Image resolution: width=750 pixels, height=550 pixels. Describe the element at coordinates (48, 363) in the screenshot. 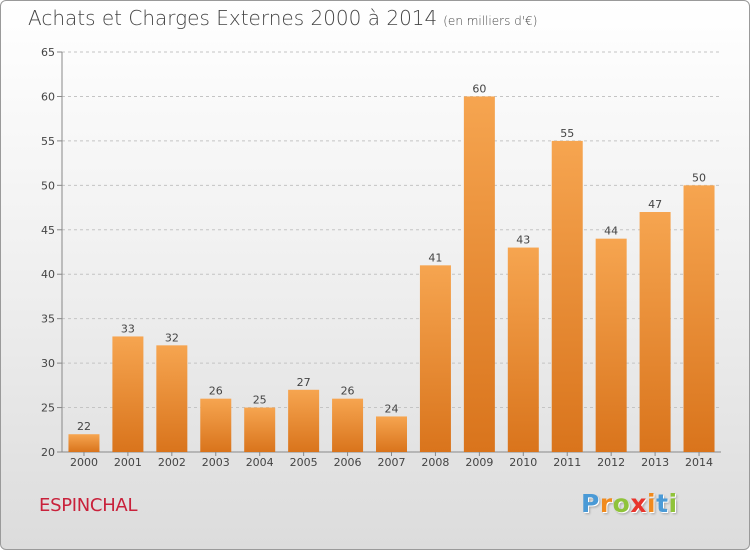

I see `y-tick-label: 30` at that location.